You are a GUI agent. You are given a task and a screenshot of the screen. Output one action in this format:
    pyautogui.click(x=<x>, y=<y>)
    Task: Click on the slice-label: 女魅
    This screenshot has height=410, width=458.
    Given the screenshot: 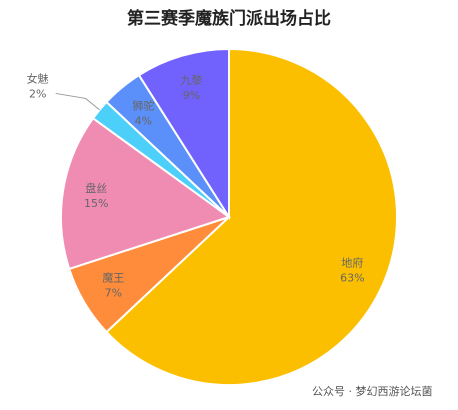 What is the action you would take?
    pyautogui.click(x=38, y=78)
    